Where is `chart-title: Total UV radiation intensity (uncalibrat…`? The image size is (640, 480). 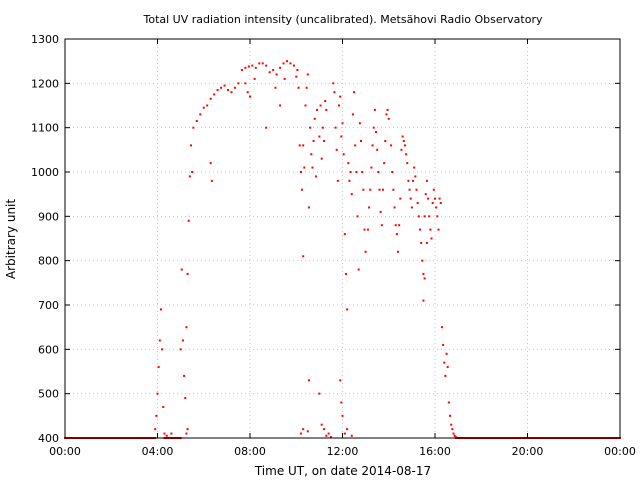 chart-title: Total UV radiation intensity (uncalibrat… is located at coordinates (343, 19).